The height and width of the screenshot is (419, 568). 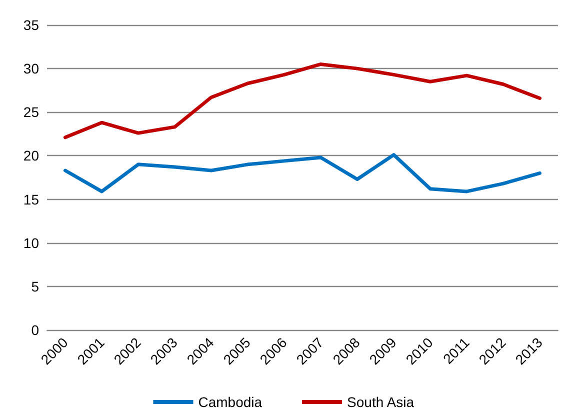 What do you see at coordinates (31, 242) in the screenshot?
I see `y-tick-label: 10` at bounding box center [31, 242].